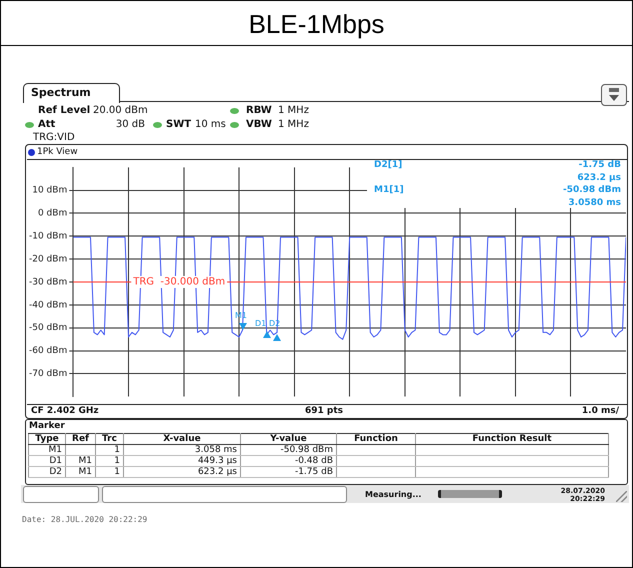 The height and width of the screenshot is (568, 633). Describe the element at coordinates (260, 324) in the screenshot. I see `annotation: D1` at that location.